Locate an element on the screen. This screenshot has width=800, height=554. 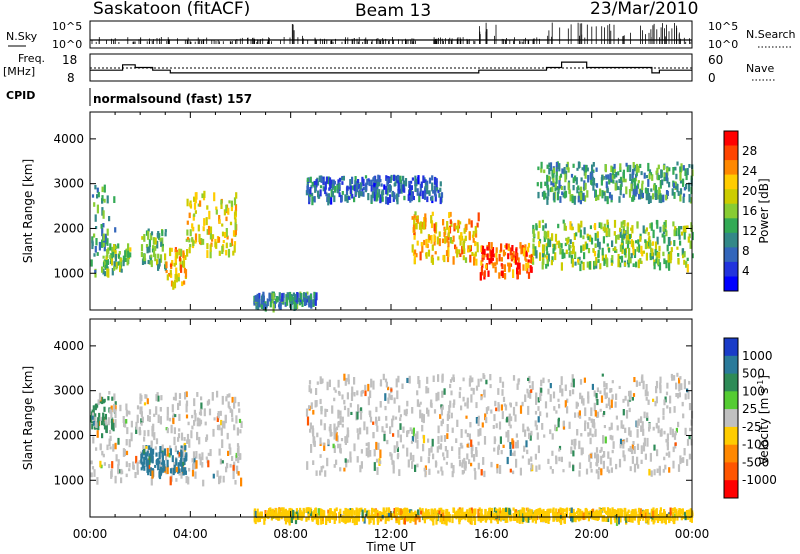
power-colorbar-segment is located at coordinates (731, 226).